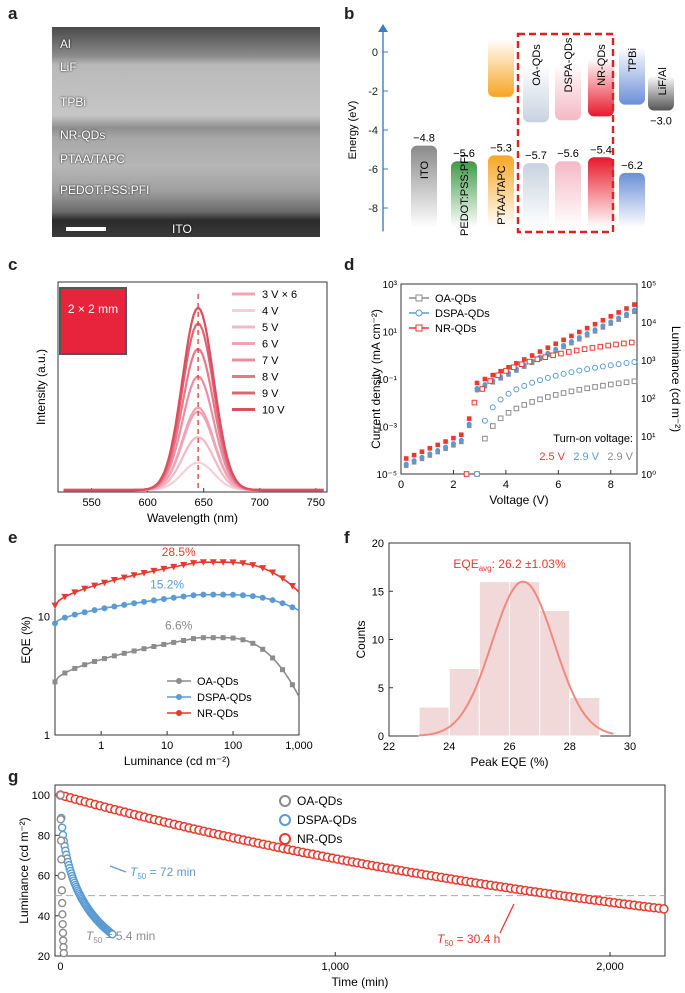 This screenshot has width=685, height=993. Describe the element at coordinates (453, 485) in the screenshot. I see `x-tick-label: 2` at that location.